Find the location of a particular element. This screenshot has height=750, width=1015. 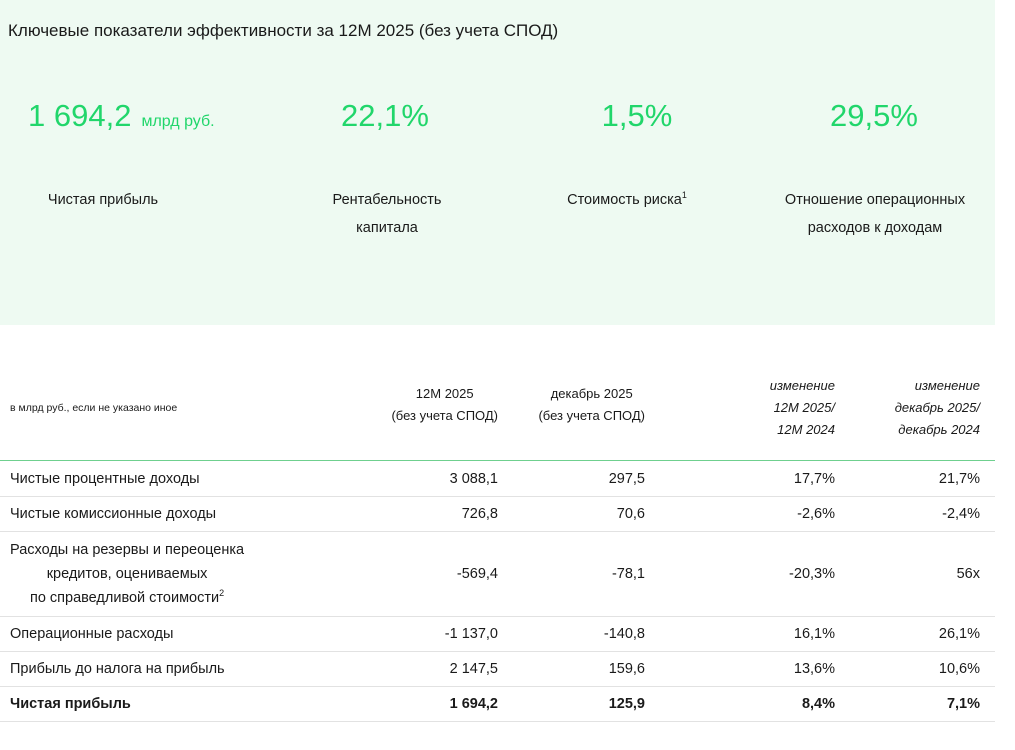

kpi-value: 29,5% is located at coordinates (874, 116).